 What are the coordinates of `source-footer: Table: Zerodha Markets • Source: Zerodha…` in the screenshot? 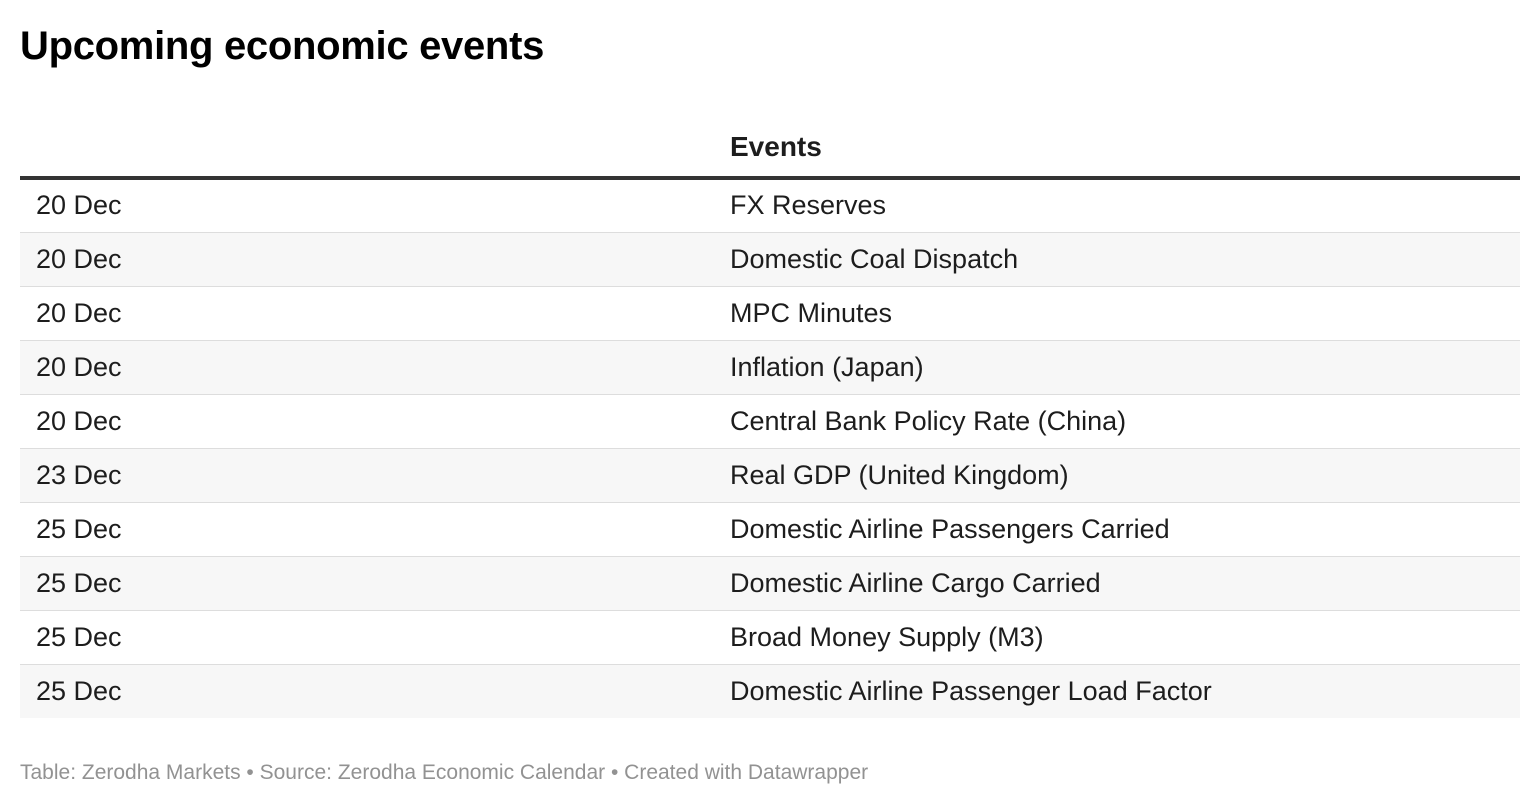 It's located at (444, 772).